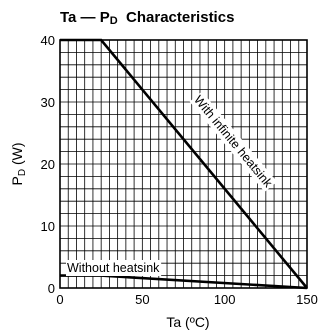 The image size is (331, 334). I want to click on y-axis-ticks: 0 10 20 30 40, so click(48, 164).